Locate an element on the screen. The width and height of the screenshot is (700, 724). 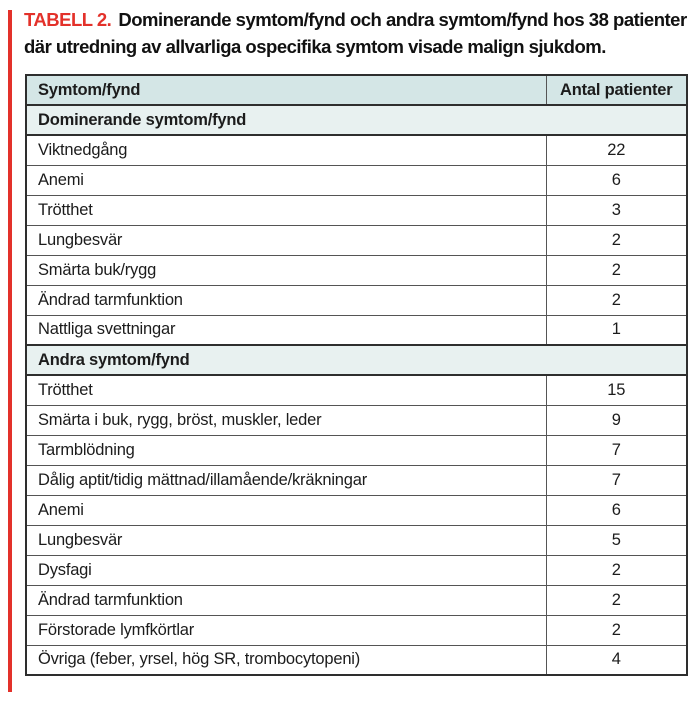
section-header-row: Dominerande symtom/fynd is located at coordinates (356, 120).